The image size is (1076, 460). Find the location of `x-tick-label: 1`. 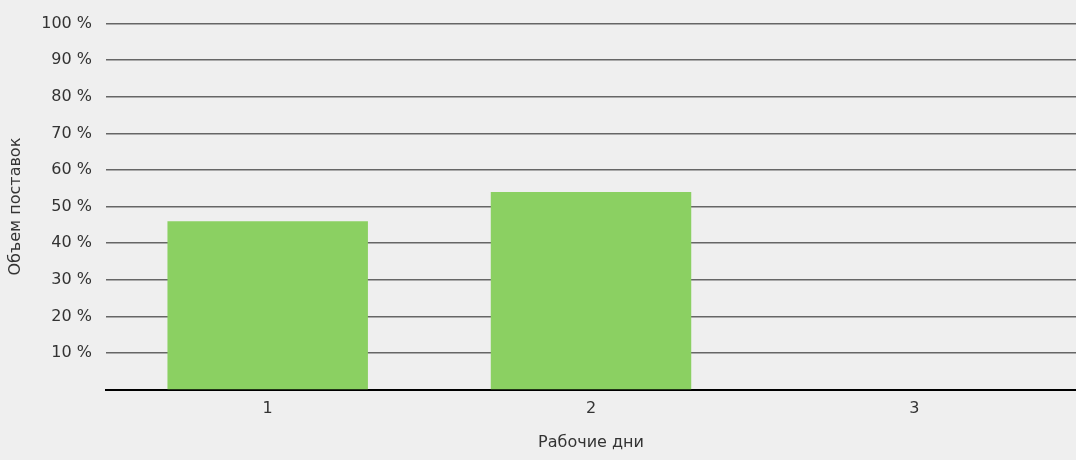

x-tick-label: 1 is located at coordinates (267, 408).